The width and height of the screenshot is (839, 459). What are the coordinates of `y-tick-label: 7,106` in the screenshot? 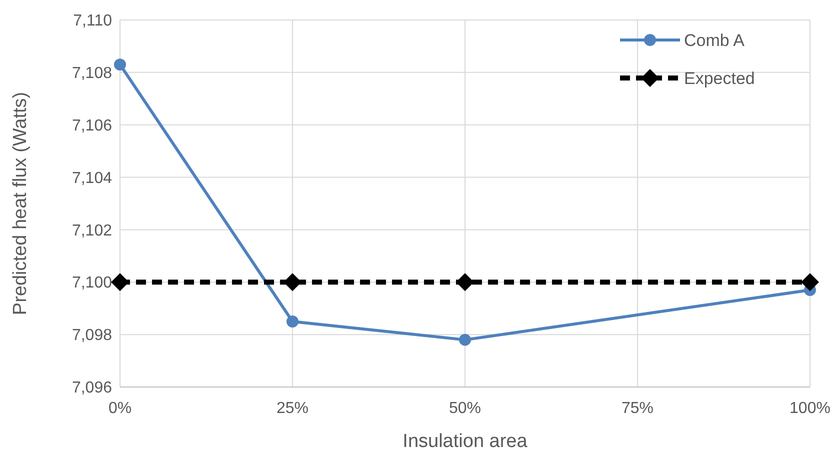 It's located at (92, 125).